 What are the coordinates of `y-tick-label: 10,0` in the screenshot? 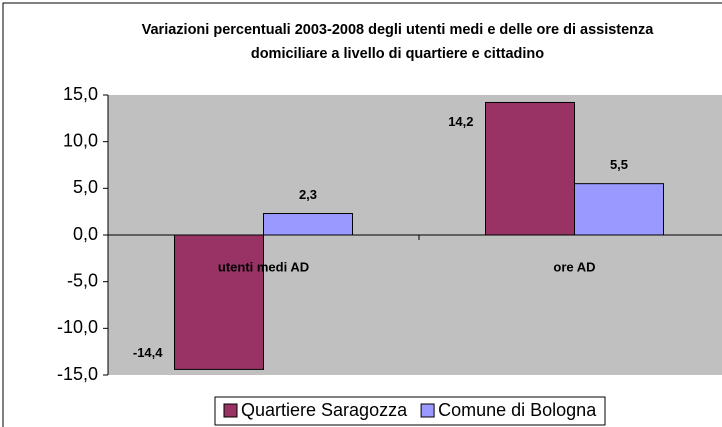 It's located at (80, 140).